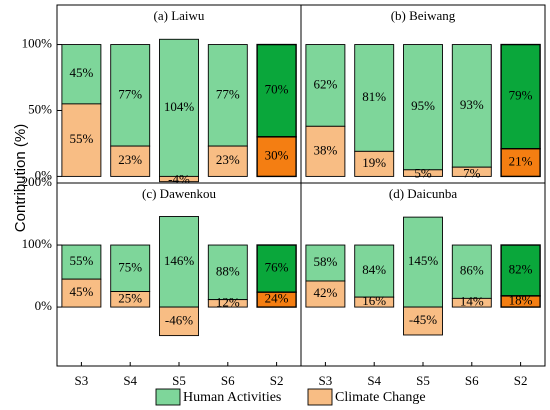  Describe the element at coordinates (40, 108) in the screenshot. I see `y-tick-label: 50%` at that location.